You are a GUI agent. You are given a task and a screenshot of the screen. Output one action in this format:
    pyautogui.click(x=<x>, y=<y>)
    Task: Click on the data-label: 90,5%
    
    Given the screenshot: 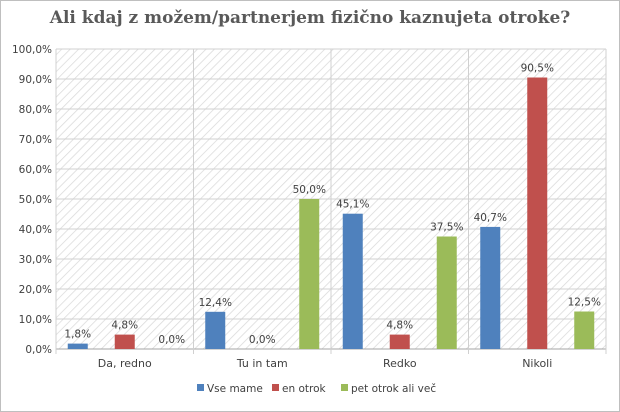 What is the action you would take?
    pyautogui.click(x=537, y=69)
    